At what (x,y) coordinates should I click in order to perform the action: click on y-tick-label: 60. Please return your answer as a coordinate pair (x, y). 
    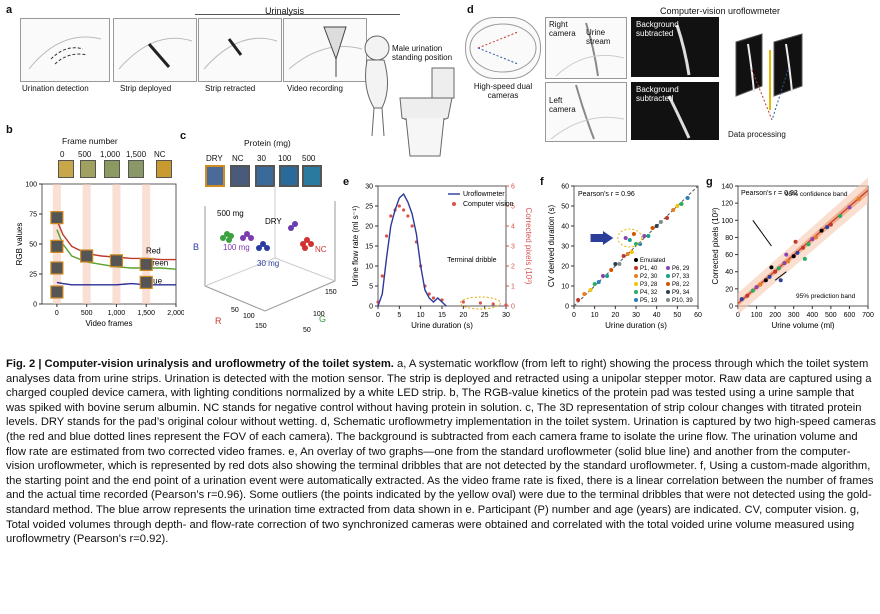
    Looking at the image, I should click on (729, 255).